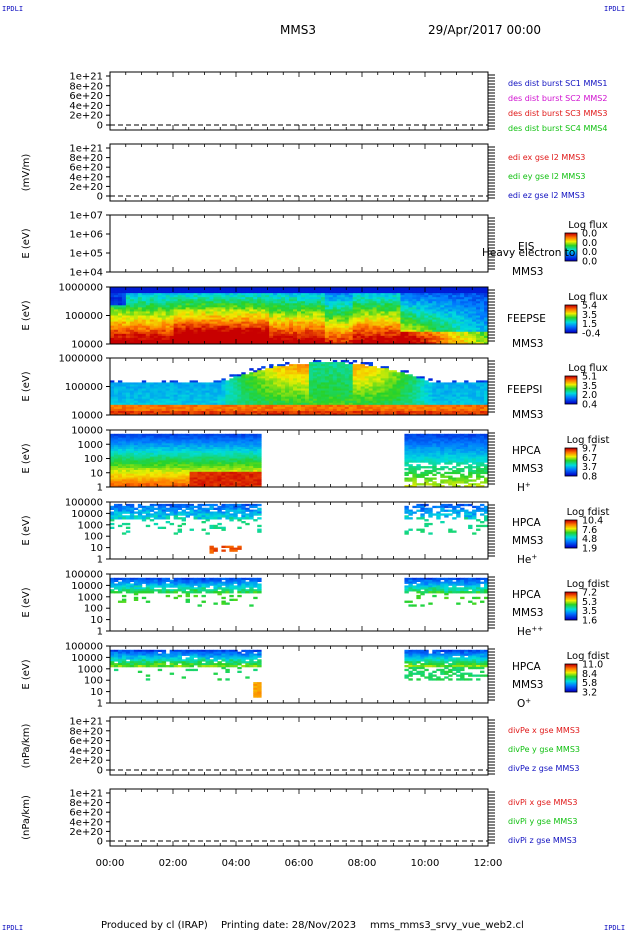 The image size is (630, 934). I want to click on legend-entry: des dist burst SC4 MMS4, so click(557, 128).